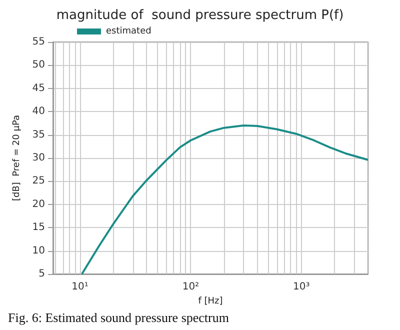  I want to click on chart-title: magnitude of sound pressure spectrum P(f), so click(200, 15).